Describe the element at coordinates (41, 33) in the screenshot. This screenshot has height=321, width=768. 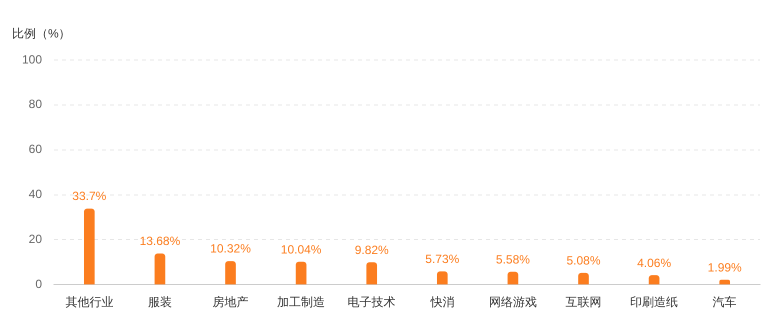
I see `y-axis-title: 比例（%）` at that location.